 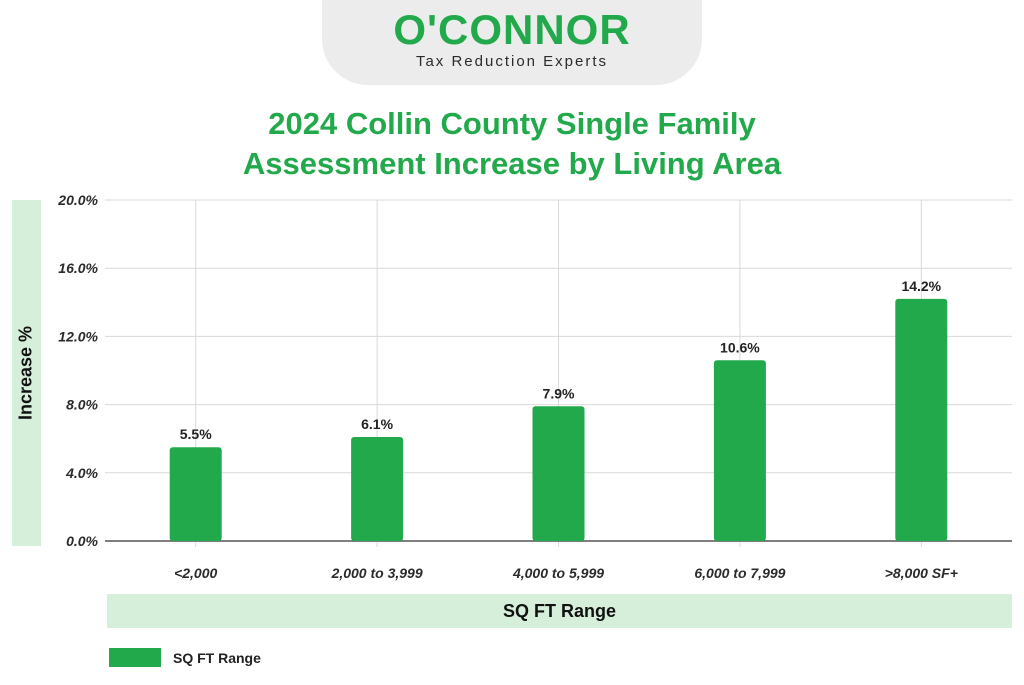 What do you see at coordinates (78, 268) in the screenshot?
I see `y-tick-label: 16.0%` at bounding box center [78, 268].